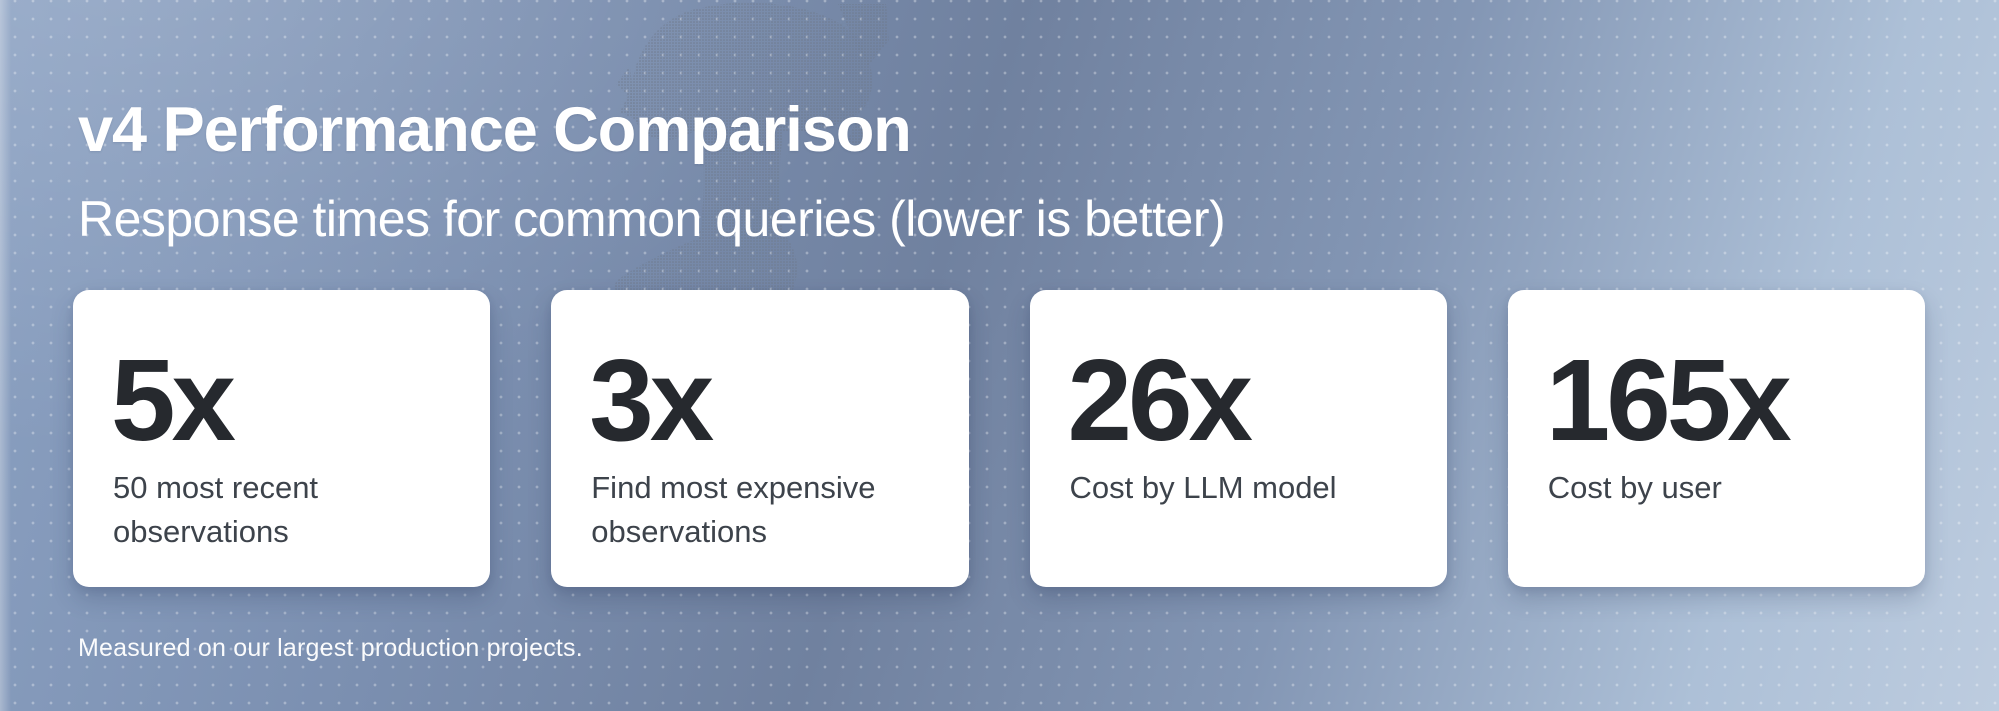  I want to click on stat-card-recent-observations: 5x 50 most recent observations, so click(282, 438).